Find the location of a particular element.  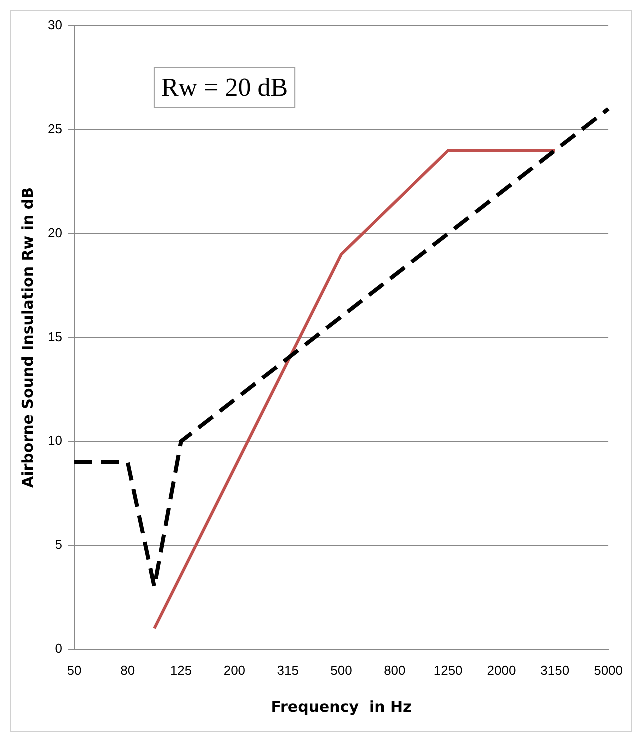

y-tick-label: 30 is located at coordinates (55, 25).